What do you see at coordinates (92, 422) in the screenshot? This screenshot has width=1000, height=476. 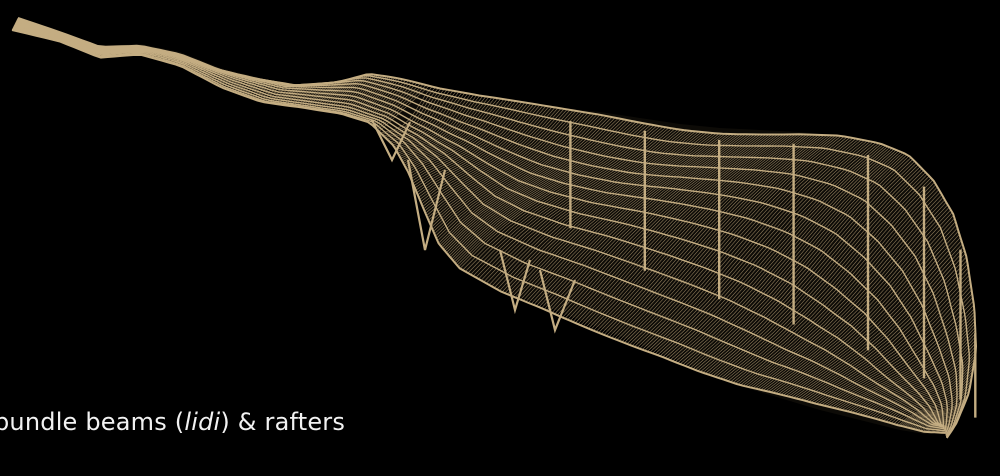 I see `caption-text-before: bundle beams (` at bounding box center [92, 422].